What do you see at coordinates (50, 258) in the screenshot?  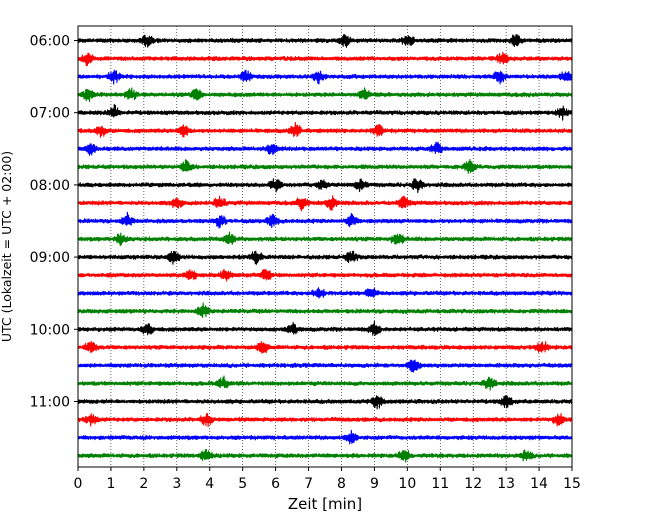 I see `y-tick-label: 09:00` at bounding box center [50, 258].